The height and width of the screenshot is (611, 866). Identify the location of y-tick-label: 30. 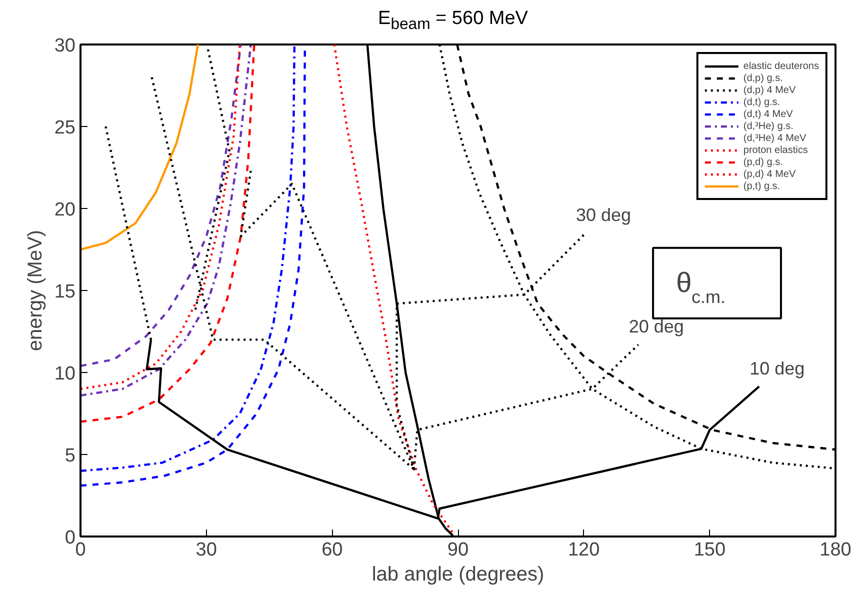
(65, 46).